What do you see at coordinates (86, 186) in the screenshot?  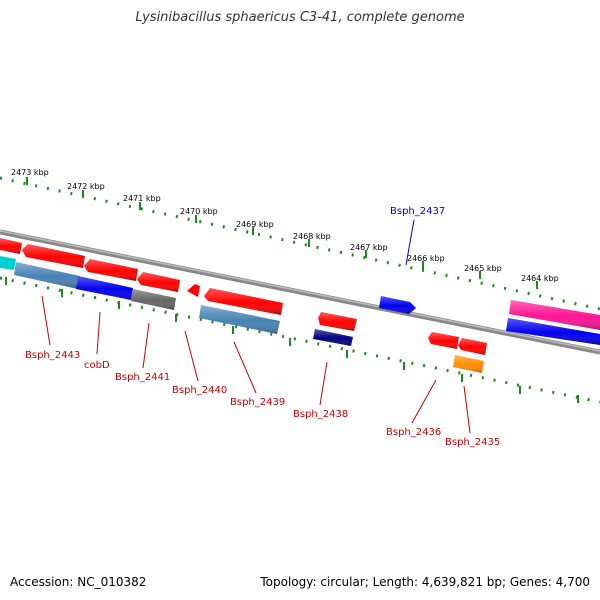 I see `kbp-label: 2472 kbp` at bounding box center [86, 186].